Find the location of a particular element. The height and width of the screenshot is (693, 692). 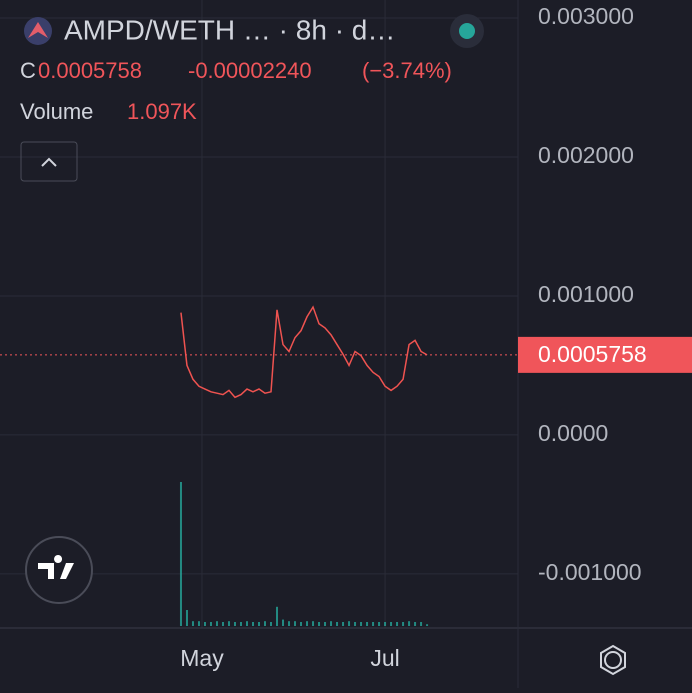

y-tick-label: 0.001000 is located at coordinates (586, 294).